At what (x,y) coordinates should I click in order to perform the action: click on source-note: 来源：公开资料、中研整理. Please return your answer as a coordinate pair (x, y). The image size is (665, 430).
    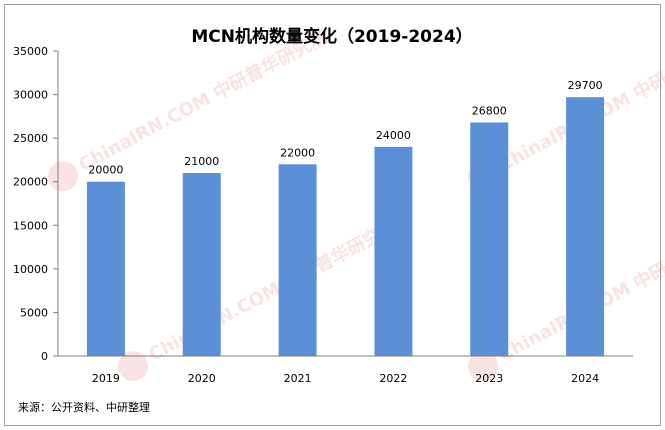
    Looking at the image, I should click on (84, 407).